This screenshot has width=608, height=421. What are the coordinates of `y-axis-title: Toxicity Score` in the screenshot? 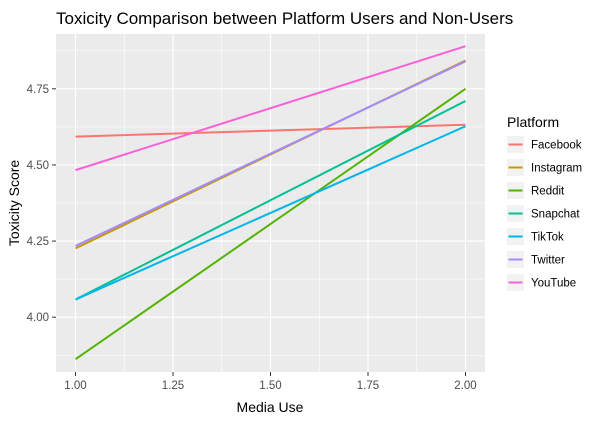 It's located at (14, 203).